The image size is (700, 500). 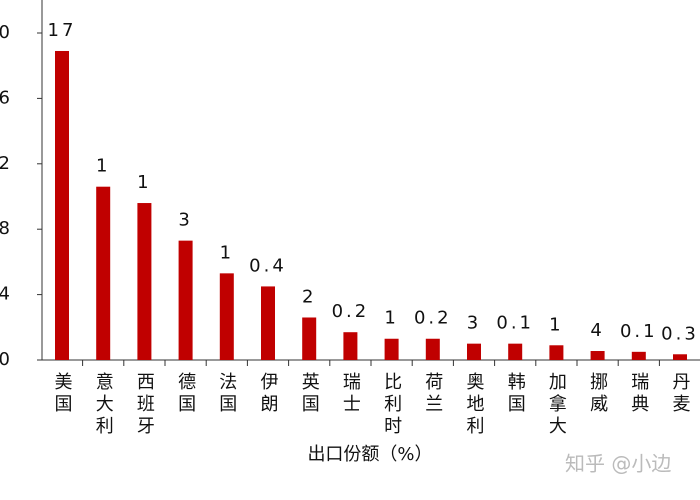 What do you see at coordinates (5, 294) in the screenshot?
I see `y-tick-label: 4` at bounding box center [5, 294].